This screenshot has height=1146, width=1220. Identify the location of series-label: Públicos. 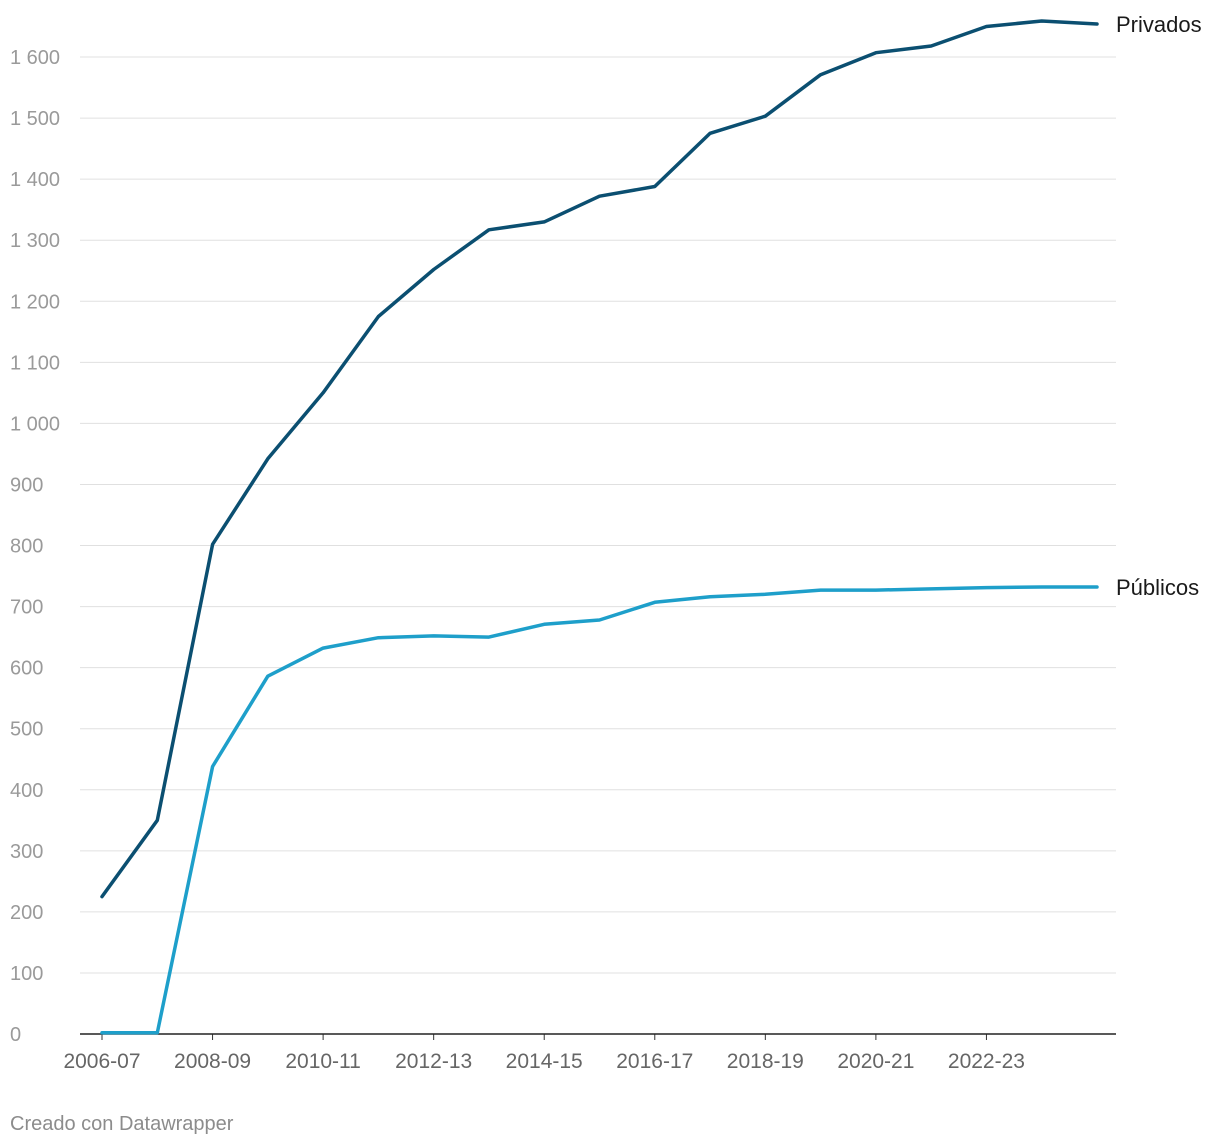
(1157, 587).